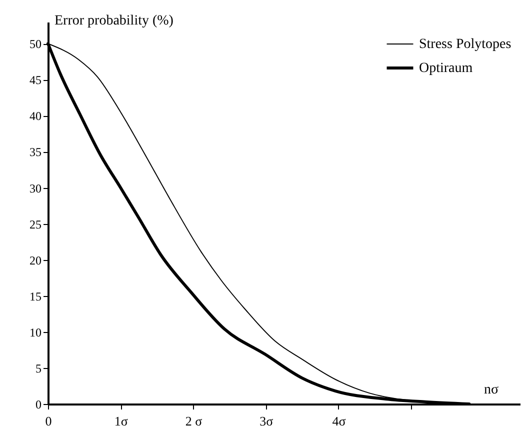 The width and height of the screenshot is (524, 435). I want to click on x-tick-label: 4σ, so click(339, 421).